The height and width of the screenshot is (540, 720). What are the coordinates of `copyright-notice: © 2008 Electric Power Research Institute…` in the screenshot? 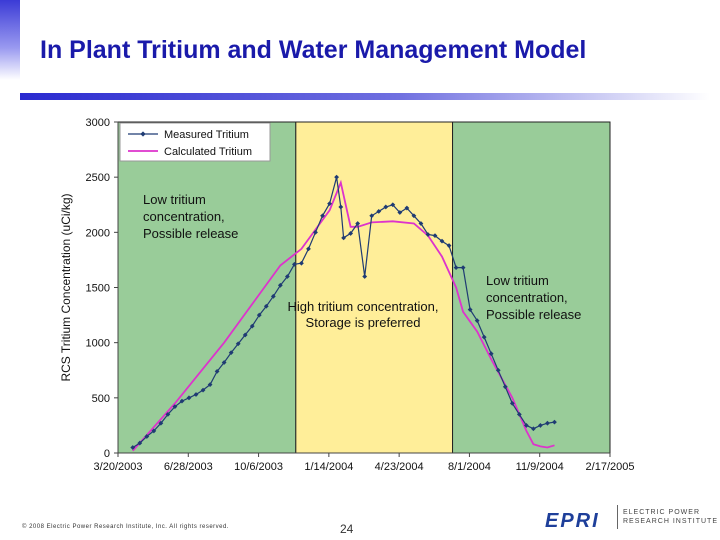 It's located at (125, 527).